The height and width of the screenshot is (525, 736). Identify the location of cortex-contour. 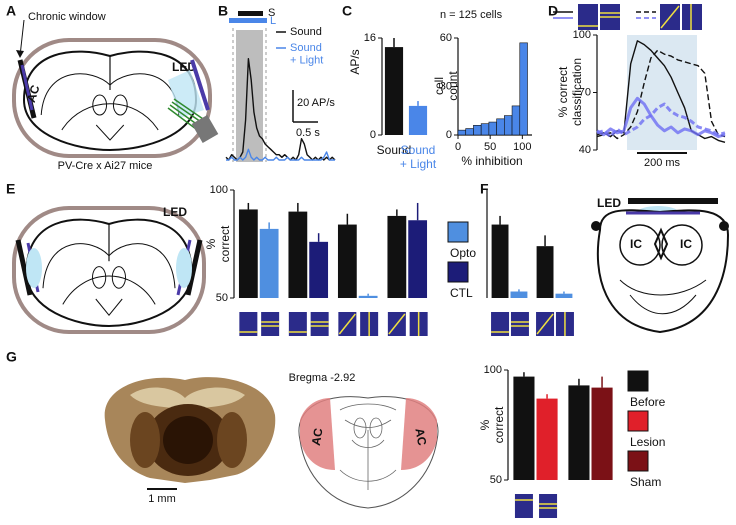
(109, 266).